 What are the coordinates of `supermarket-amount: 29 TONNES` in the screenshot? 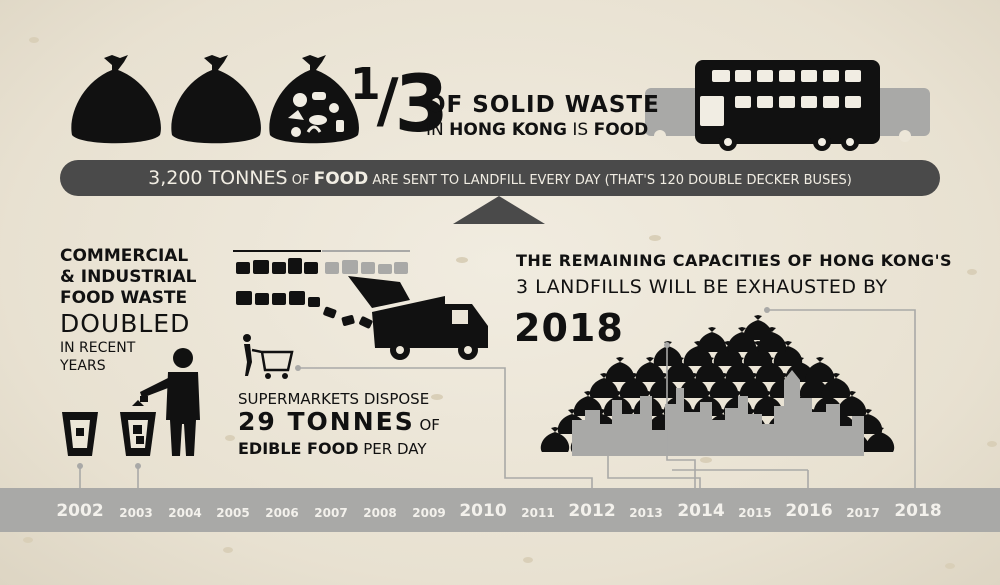 It's located at (326, 421).